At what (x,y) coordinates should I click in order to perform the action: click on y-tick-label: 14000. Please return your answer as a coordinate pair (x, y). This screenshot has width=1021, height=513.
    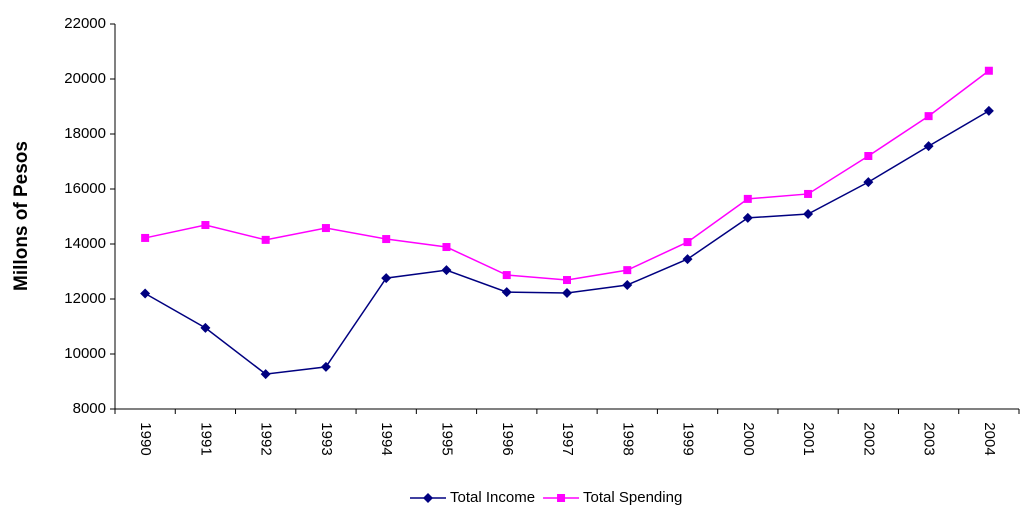
    Looking at the image, I should click on (85, 243).